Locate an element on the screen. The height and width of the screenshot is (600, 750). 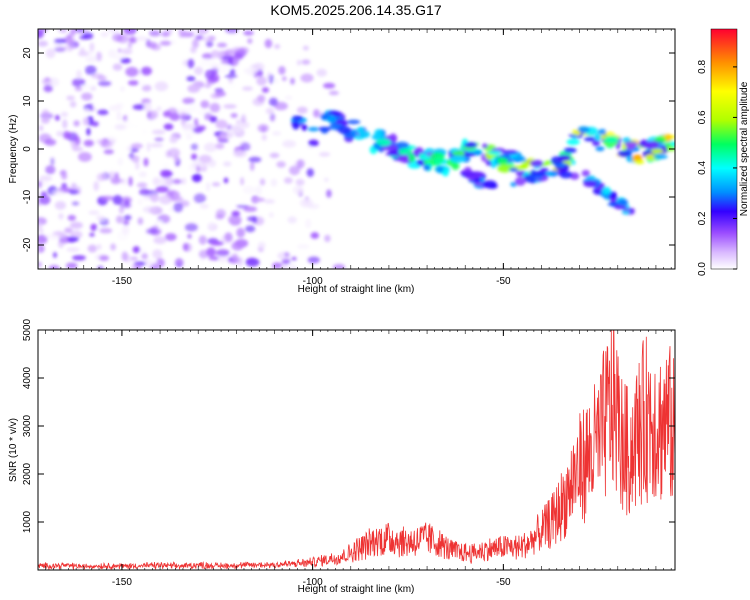
y-tick-label: 5000 is located at coordinates (27, 329).